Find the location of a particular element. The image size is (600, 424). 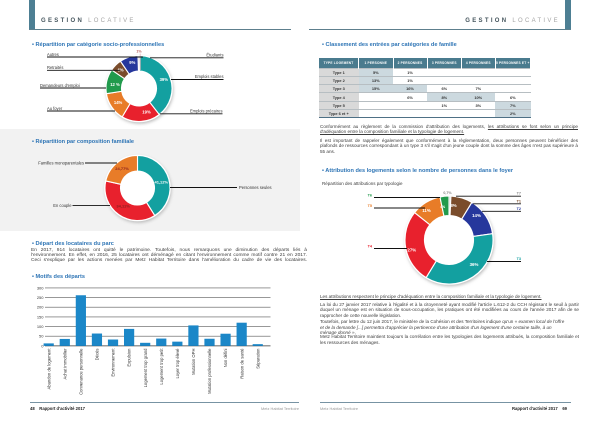

svg-text: Emplois précaires is located at coordinates (206, 110).